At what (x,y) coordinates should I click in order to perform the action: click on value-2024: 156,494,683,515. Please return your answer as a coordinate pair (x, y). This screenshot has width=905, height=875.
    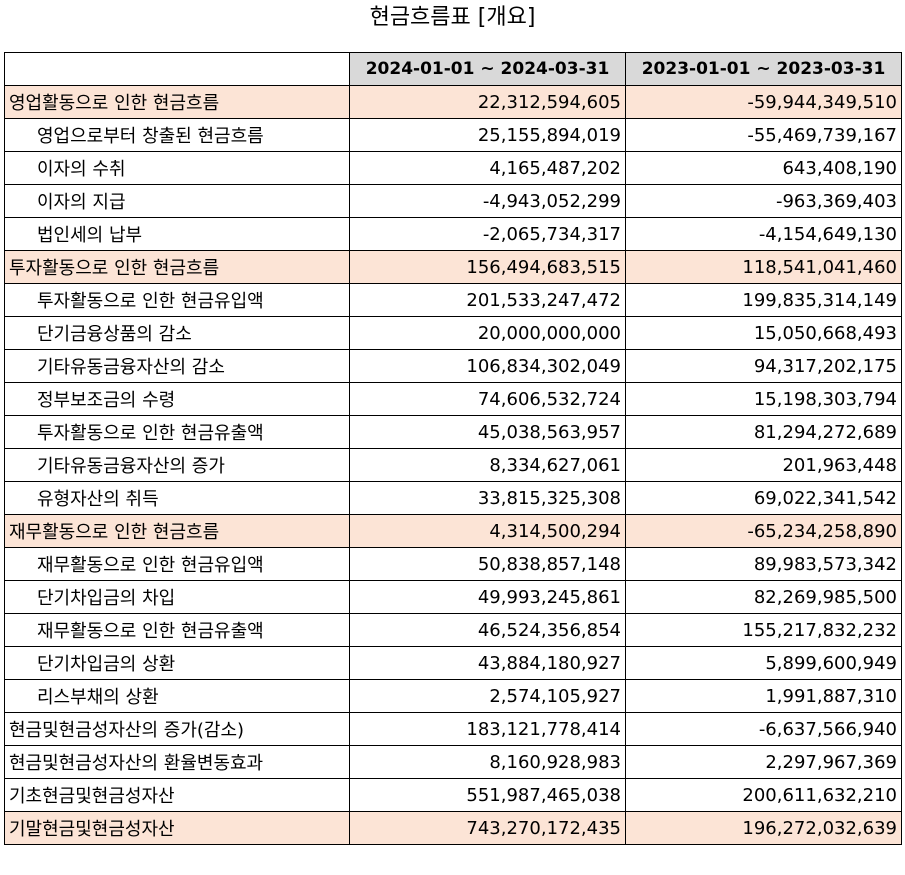
    Looking at the image, I should click on (487, 267).